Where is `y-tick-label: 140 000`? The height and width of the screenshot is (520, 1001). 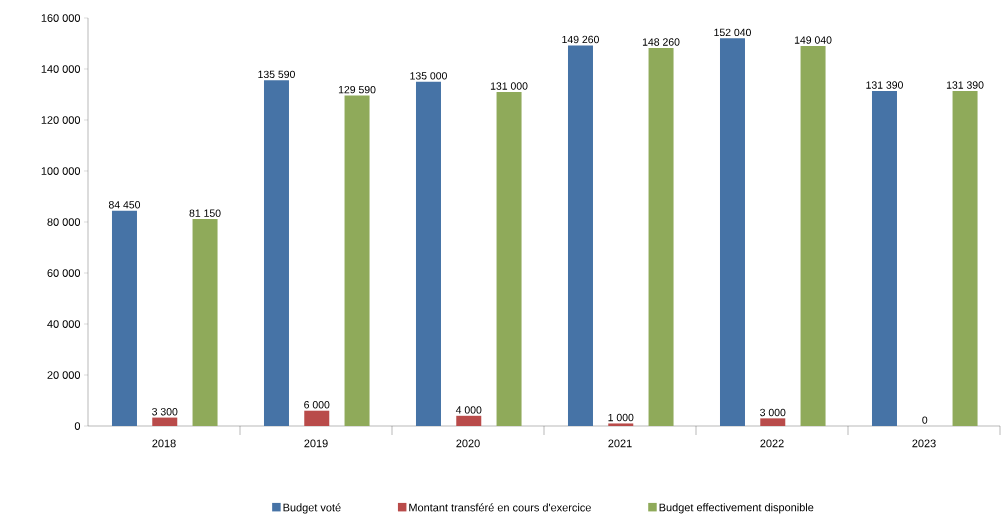
y-tick-label: 140 000 is located at coordinates (61, 69).